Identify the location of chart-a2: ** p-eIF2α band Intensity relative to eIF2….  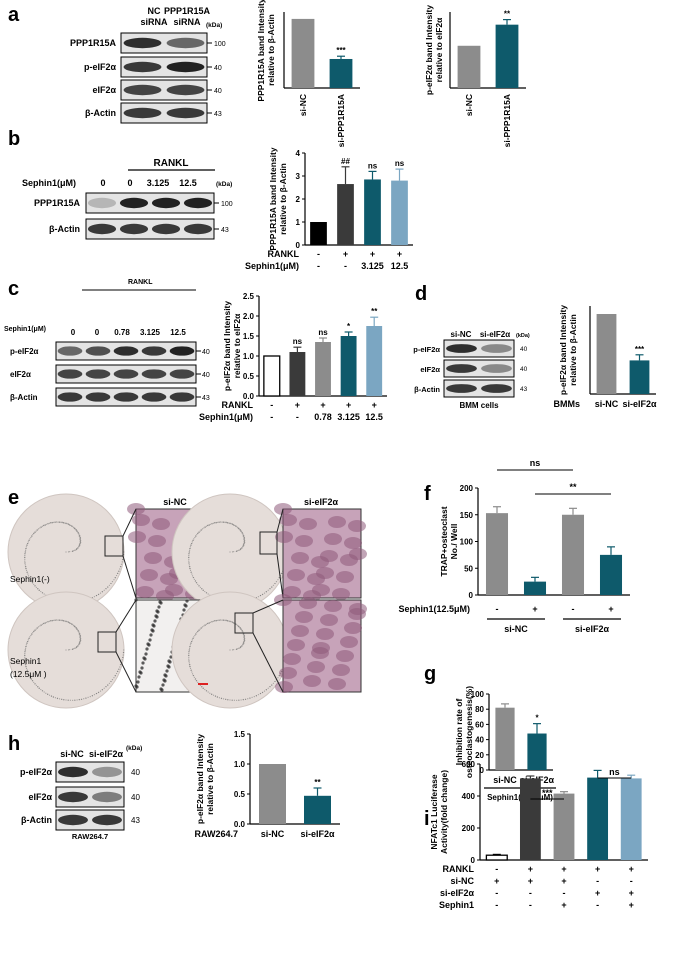
(475, 76).